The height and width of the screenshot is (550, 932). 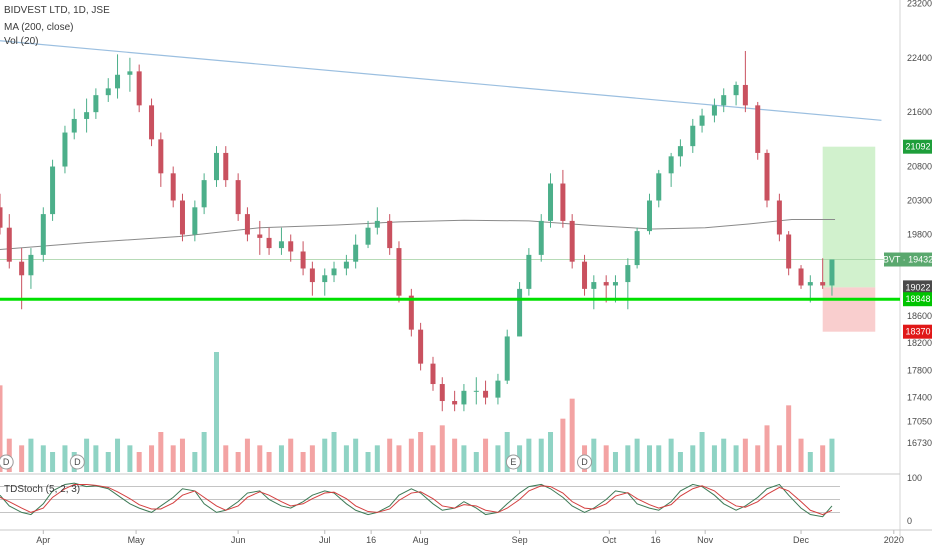 I want to click on volume-legend: Vol (20), so click(x=21, y=41).